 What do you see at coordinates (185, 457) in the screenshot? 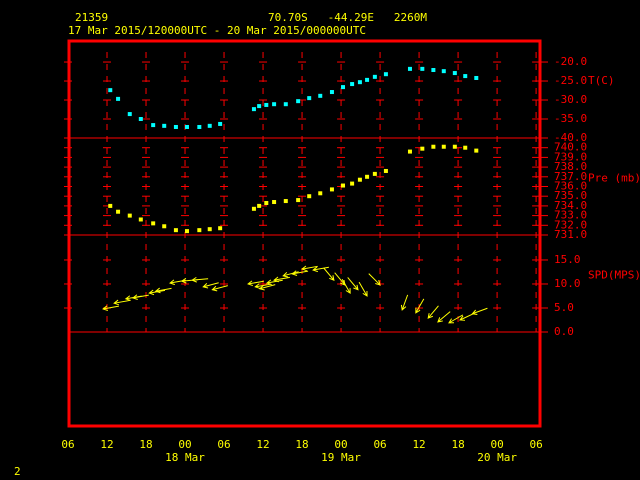
I see `date-label: 18 Mar` at bounding box center [185, 457].